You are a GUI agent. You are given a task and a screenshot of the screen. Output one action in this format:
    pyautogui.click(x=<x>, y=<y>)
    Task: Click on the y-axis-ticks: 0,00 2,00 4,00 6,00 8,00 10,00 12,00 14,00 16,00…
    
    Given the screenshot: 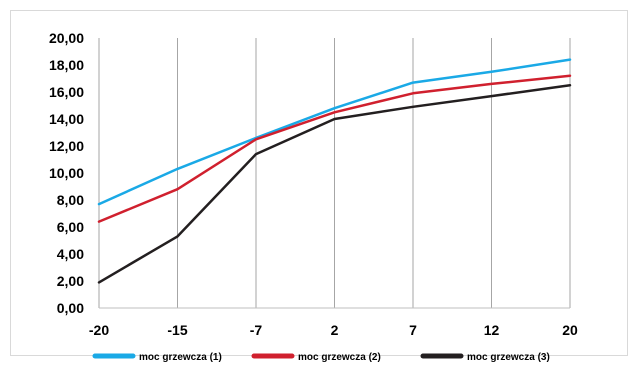 What is the action you would take?
    pyautogui.click(x=66, y=173)
    